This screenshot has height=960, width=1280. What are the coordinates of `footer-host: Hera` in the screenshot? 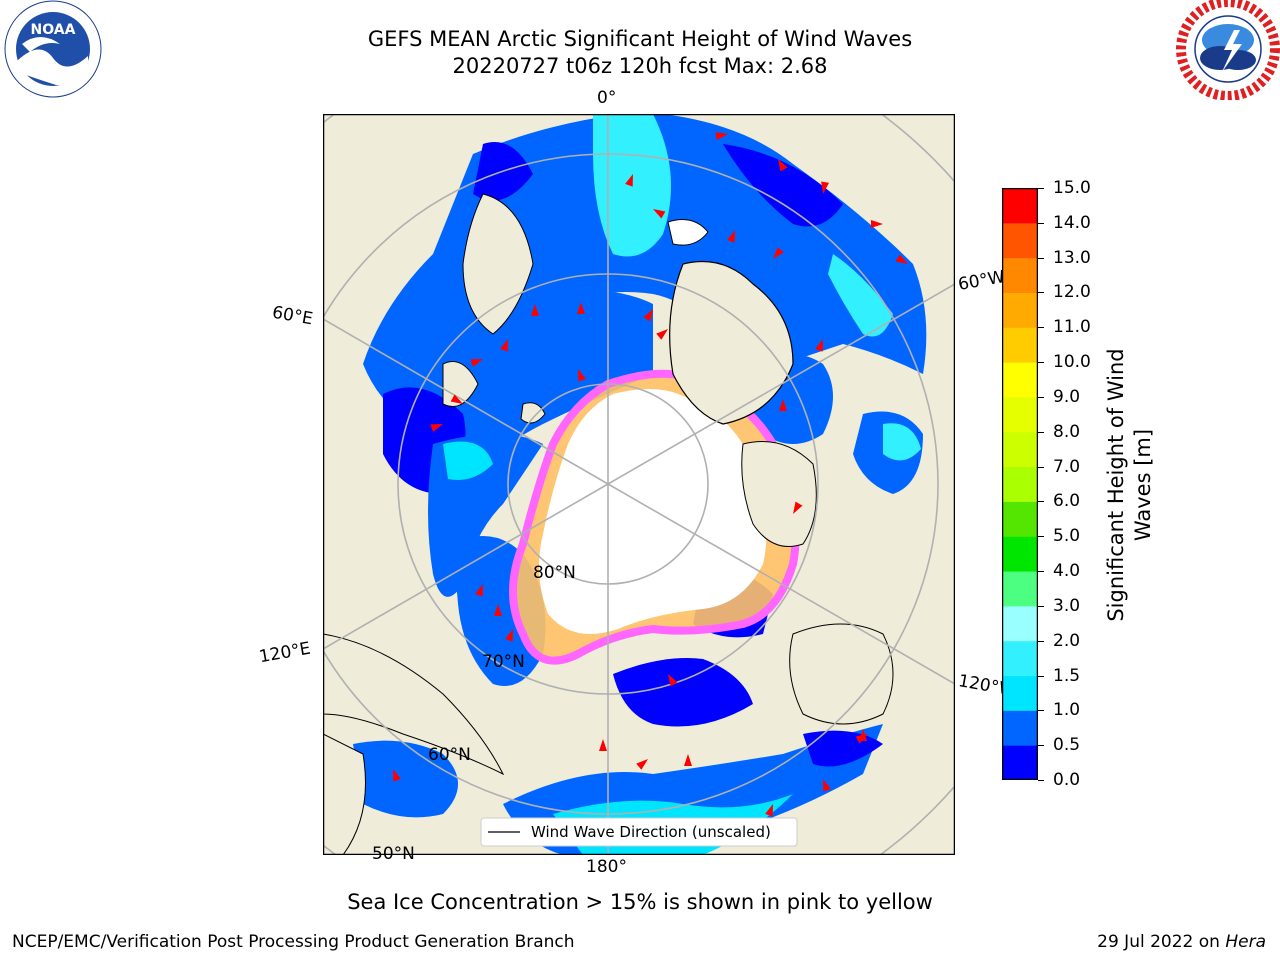 It's located at (1245, 942).